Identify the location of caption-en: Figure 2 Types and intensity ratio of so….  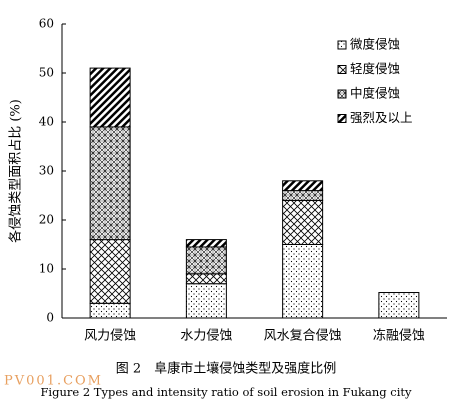
(226, 392).